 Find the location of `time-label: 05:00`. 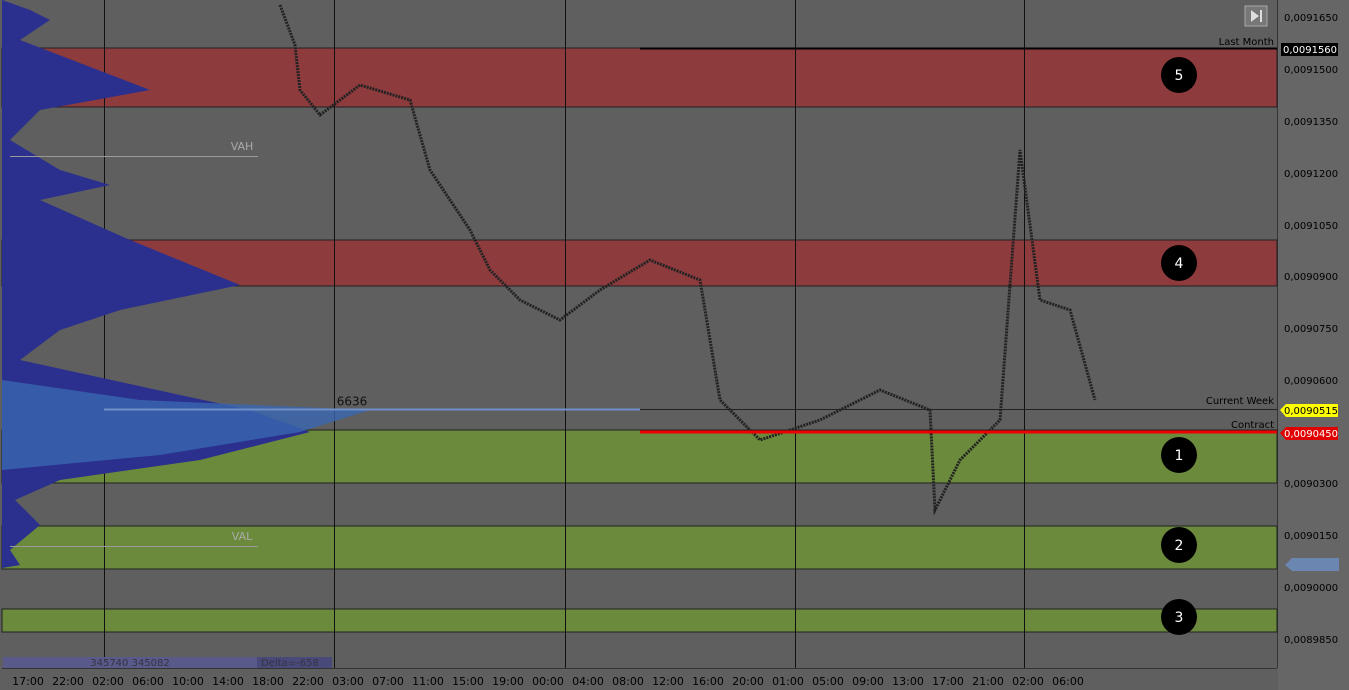

time-label: 05:00 is located at coordinates (828, 681).